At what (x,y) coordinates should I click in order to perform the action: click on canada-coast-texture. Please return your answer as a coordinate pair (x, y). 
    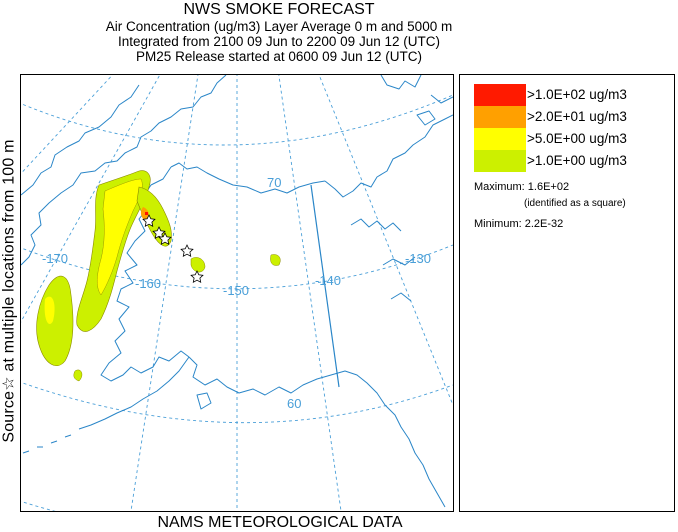
    Looking at the image, I should click on (383, 260).